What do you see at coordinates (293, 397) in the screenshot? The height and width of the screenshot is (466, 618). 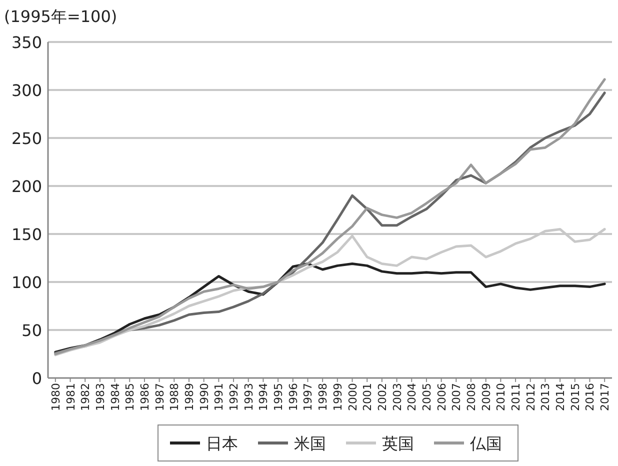 I see `x-tick-label: 1996` at bounding box center [293, 397].